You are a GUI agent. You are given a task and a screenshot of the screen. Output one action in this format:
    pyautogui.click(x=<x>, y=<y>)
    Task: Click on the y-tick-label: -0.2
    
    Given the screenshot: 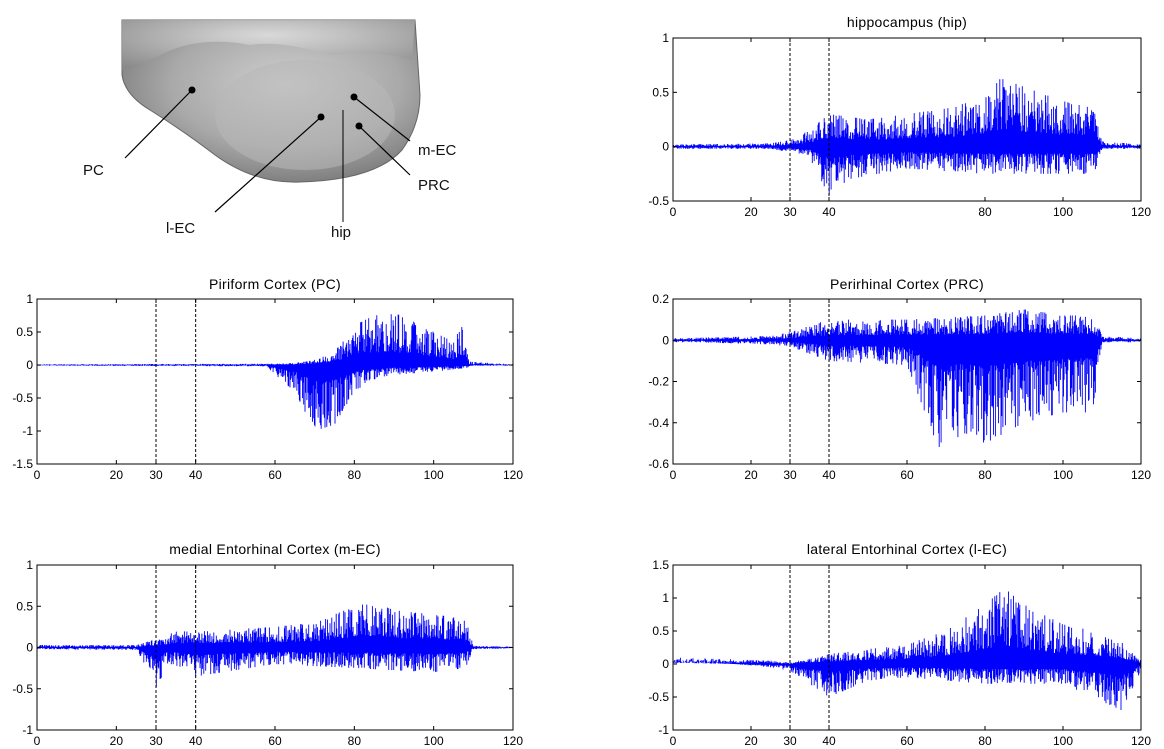 What is the action you would take?
    pyautogui.click(x=658, y=382)
    